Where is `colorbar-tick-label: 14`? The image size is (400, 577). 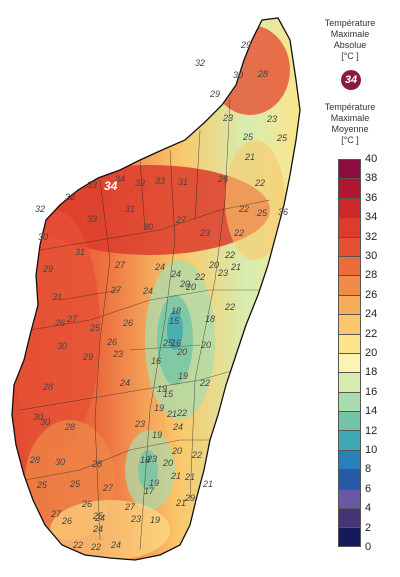 colorbar-tick-label: 14 is located at coordinates (371, 411).